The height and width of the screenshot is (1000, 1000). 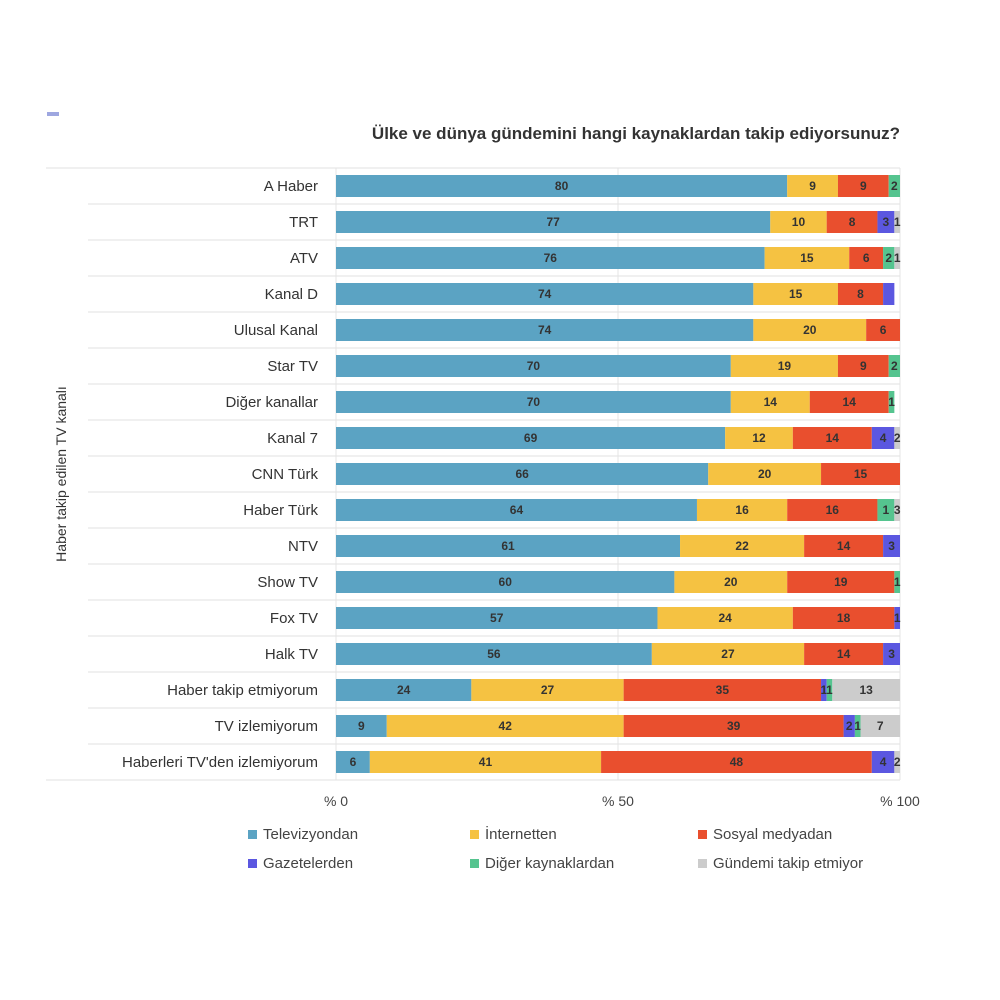 I want to click on category-label: Halk TV, so click(x=291, y=654).